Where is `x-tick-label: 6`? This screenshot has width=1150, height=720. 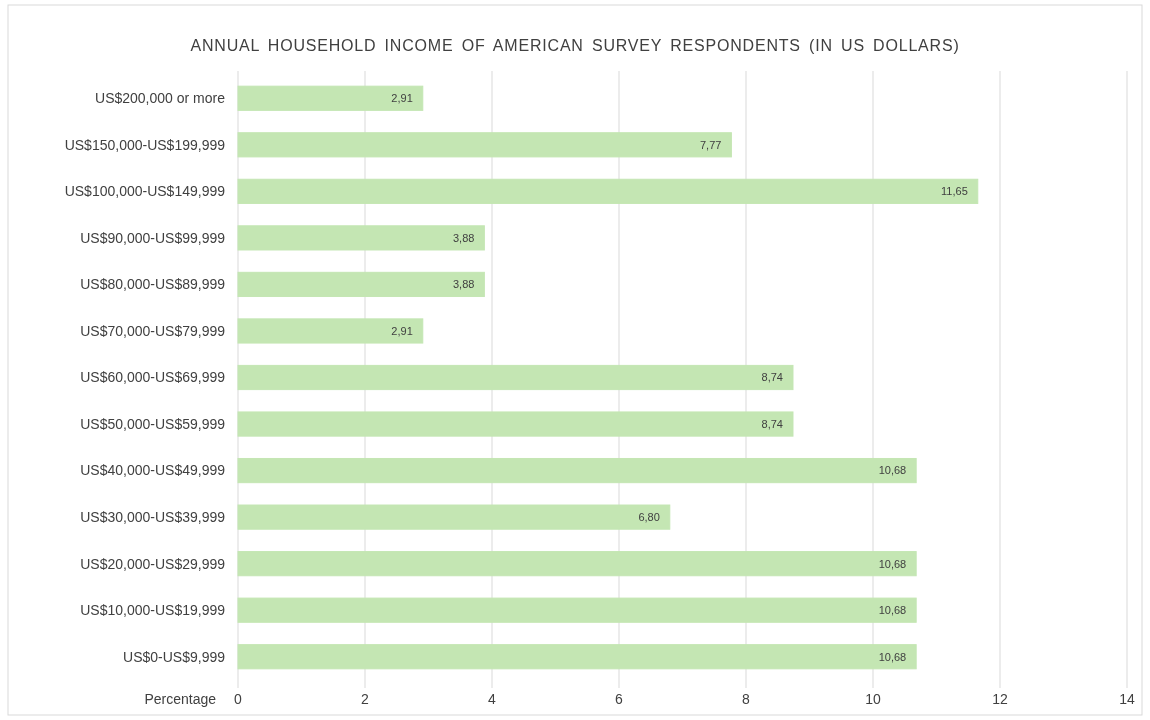 x-tick-label: 6 is located at coordinates (619, 699).